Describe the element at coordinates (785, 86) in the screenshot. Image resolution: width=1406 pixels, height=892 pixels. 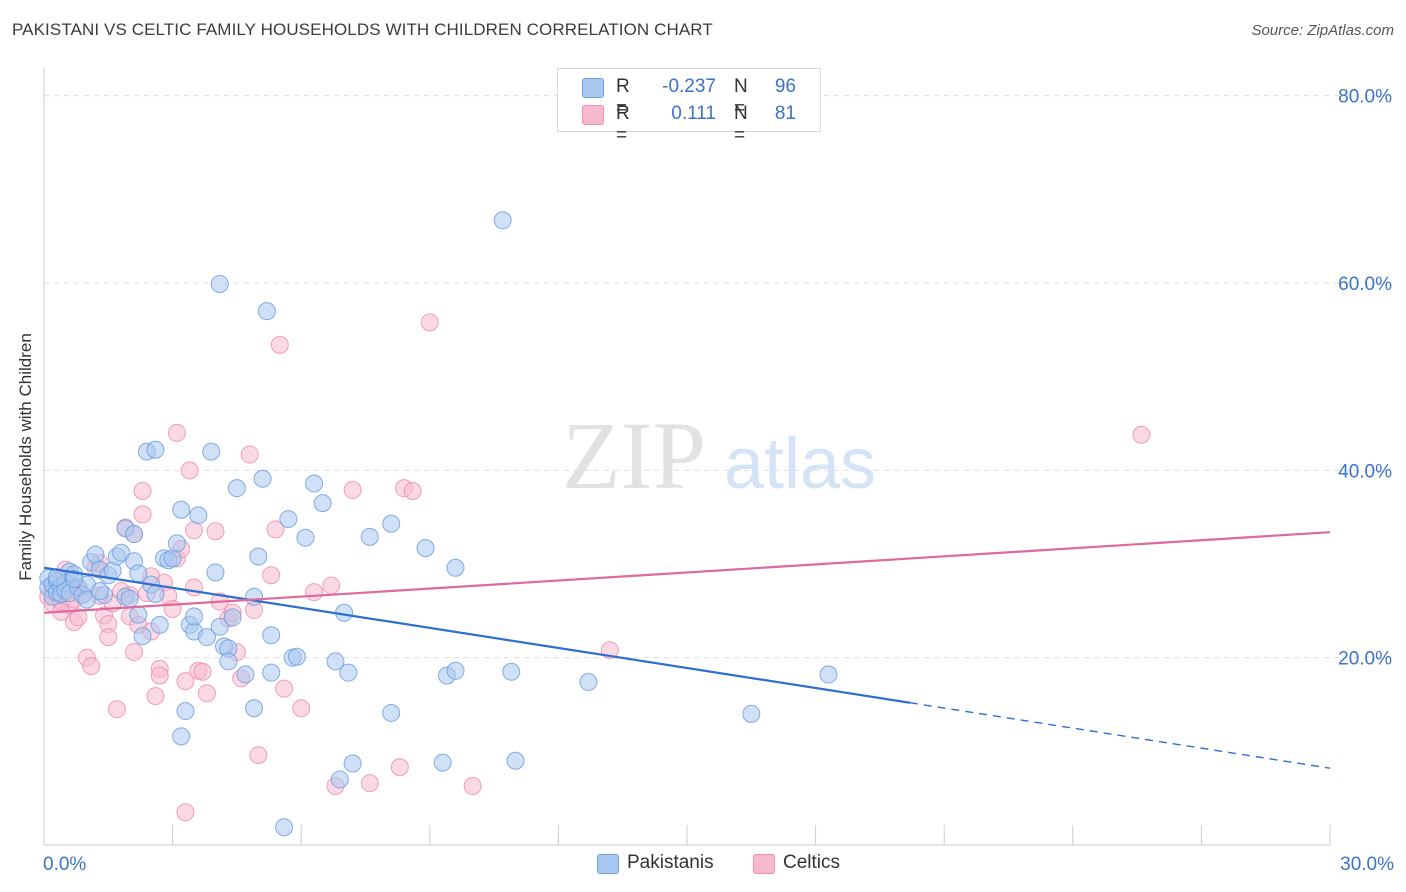
I see `legend-n-value: 96` at that location.